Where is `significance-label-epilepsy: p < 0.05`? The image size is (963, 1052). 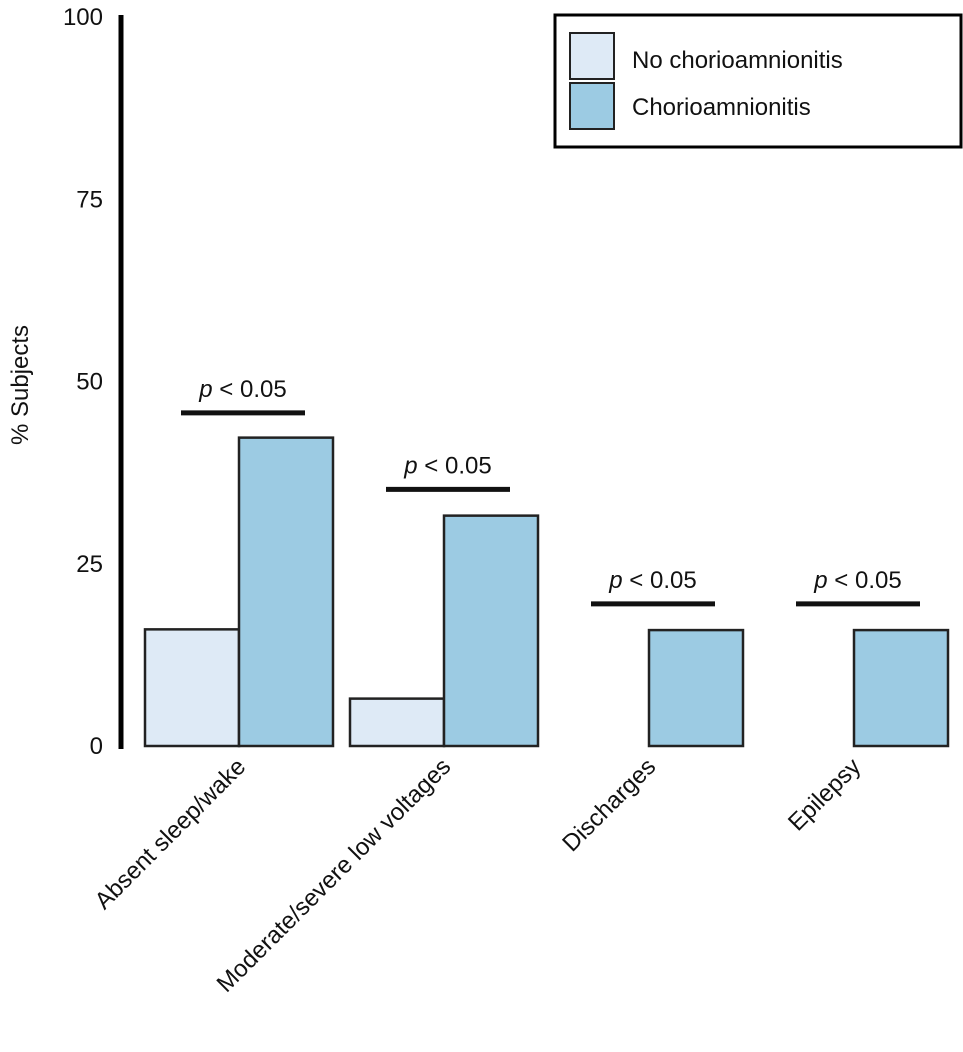 significance-label-epilepsy: p < 0.05 is located at coordinates (857, 580).